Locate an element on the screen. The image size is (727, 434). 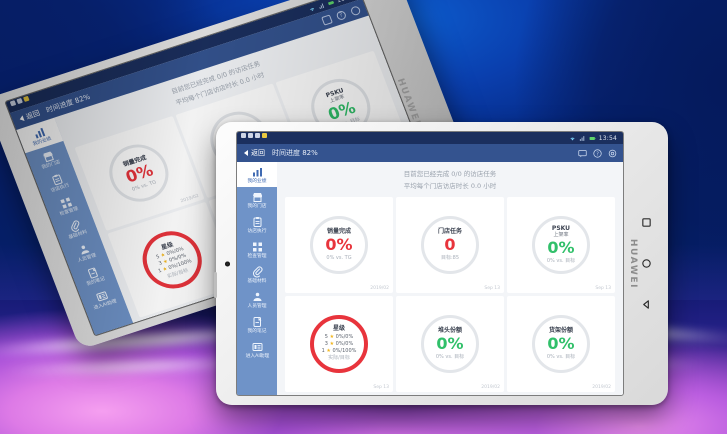
sidebar-item-label: 人员管理 is located at coordinates (257, 306).